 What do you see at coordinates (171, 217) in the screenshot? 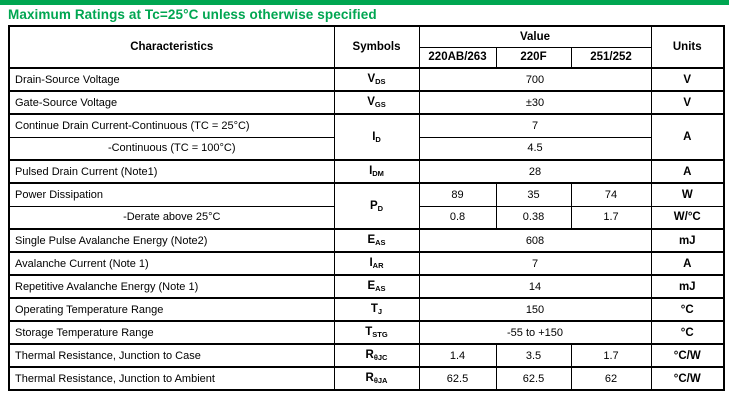
I see `characteristic-cell: -Derate above 25°C` at bounding box center [171, 217].